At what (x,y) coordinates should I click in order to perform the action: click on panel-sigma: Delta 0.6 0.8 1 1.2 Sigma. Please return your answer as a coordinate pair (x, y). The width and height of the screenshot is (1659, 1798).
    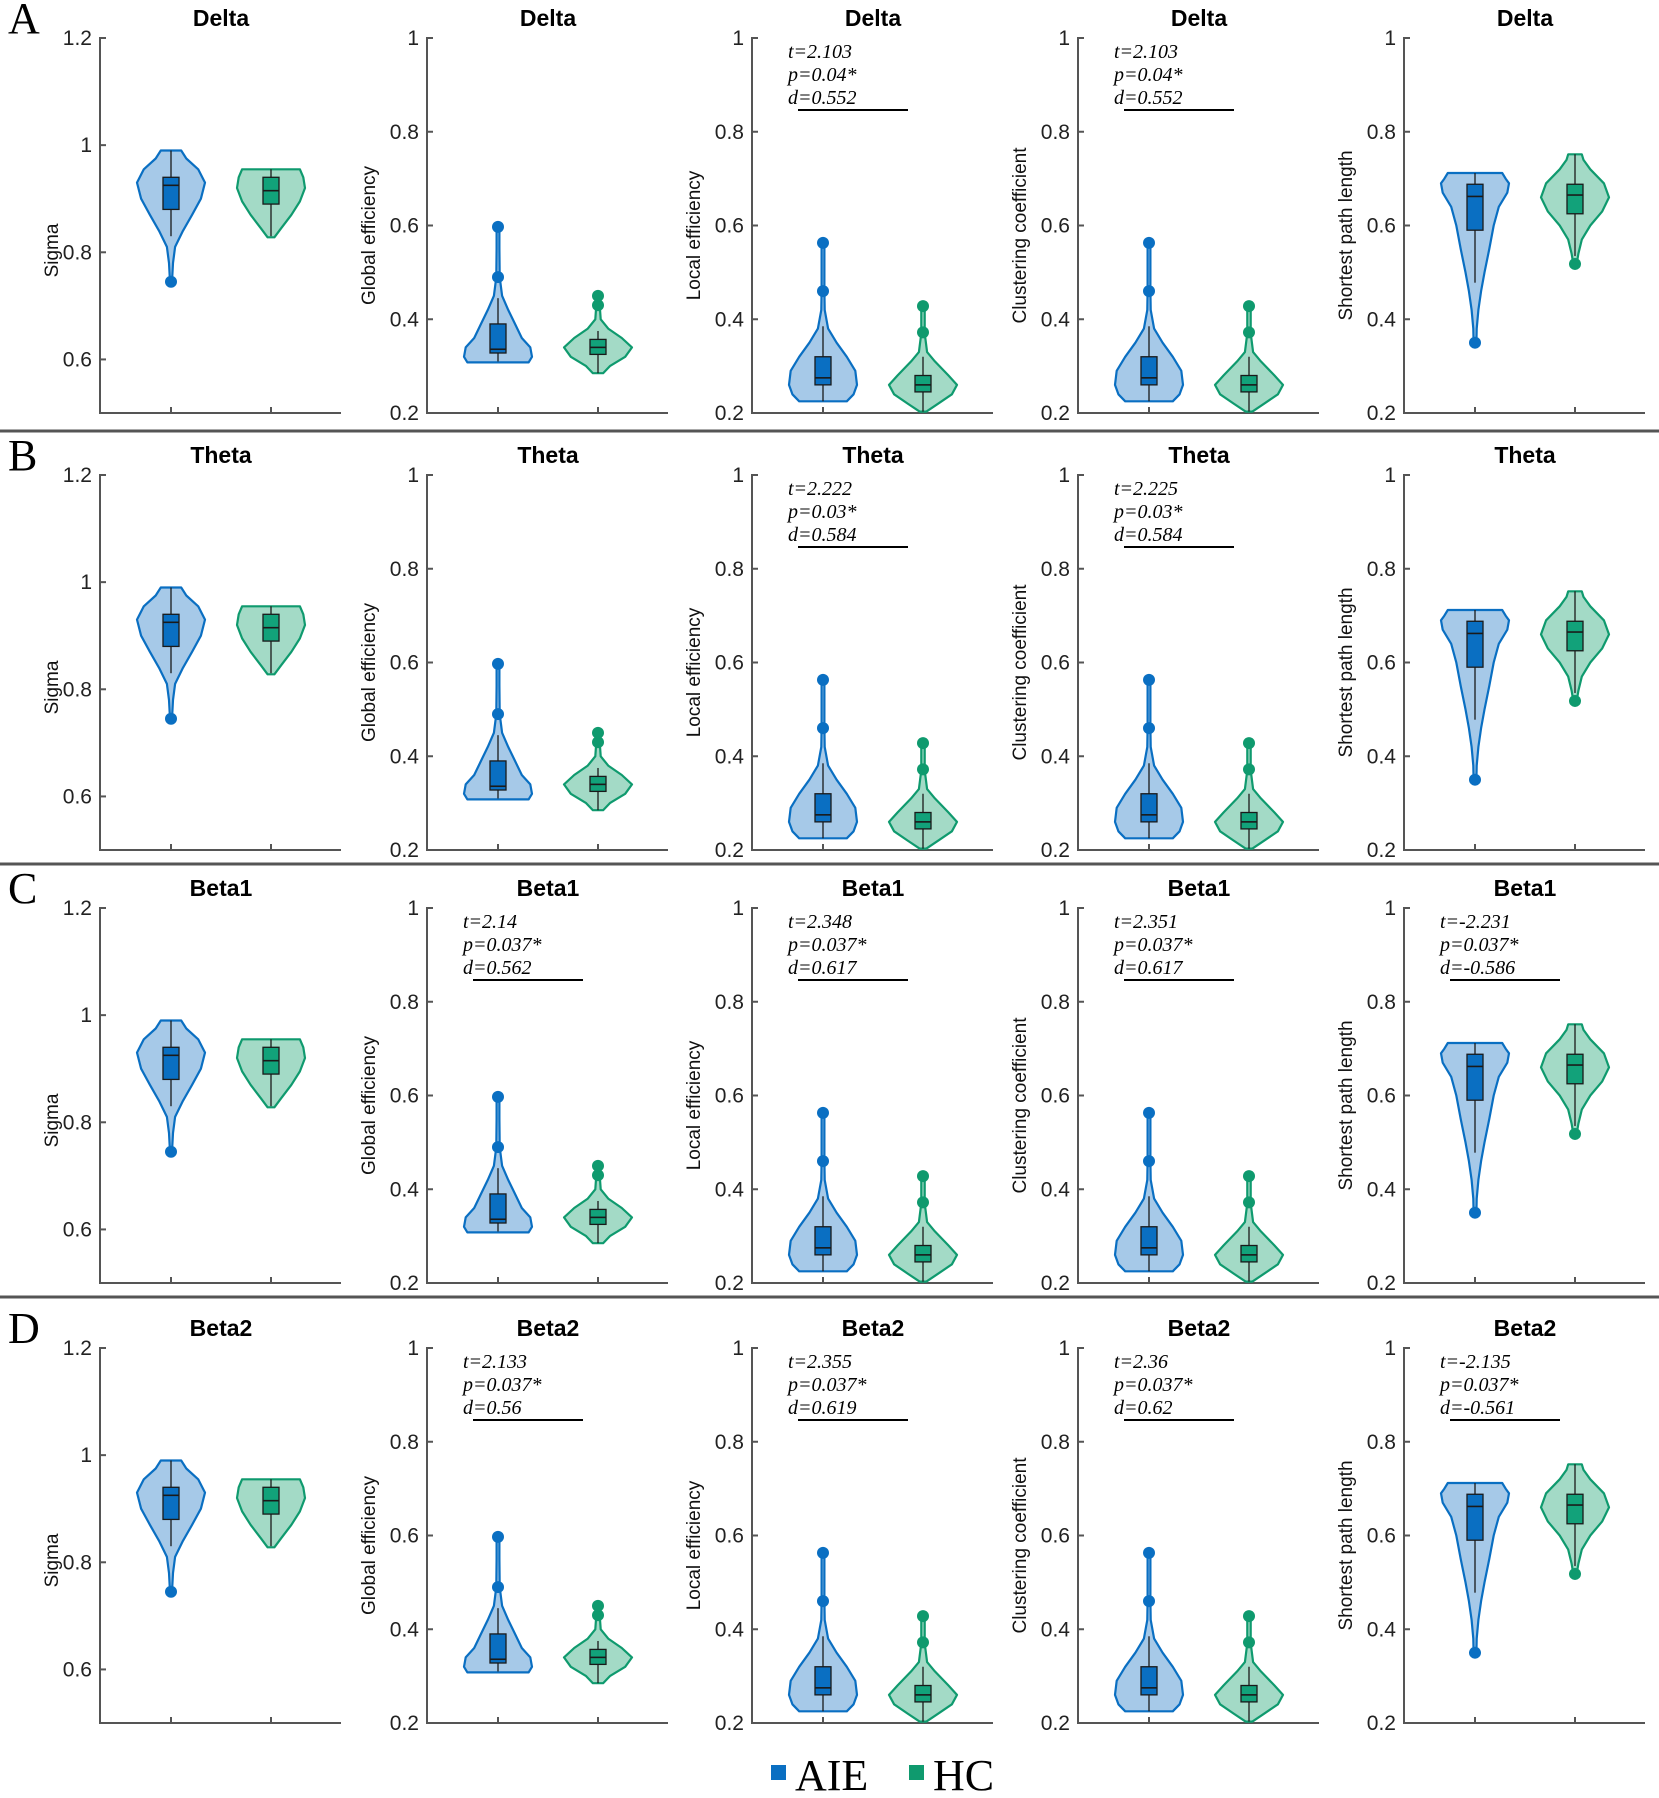
    Looking at the image, I should click on (191, 209).